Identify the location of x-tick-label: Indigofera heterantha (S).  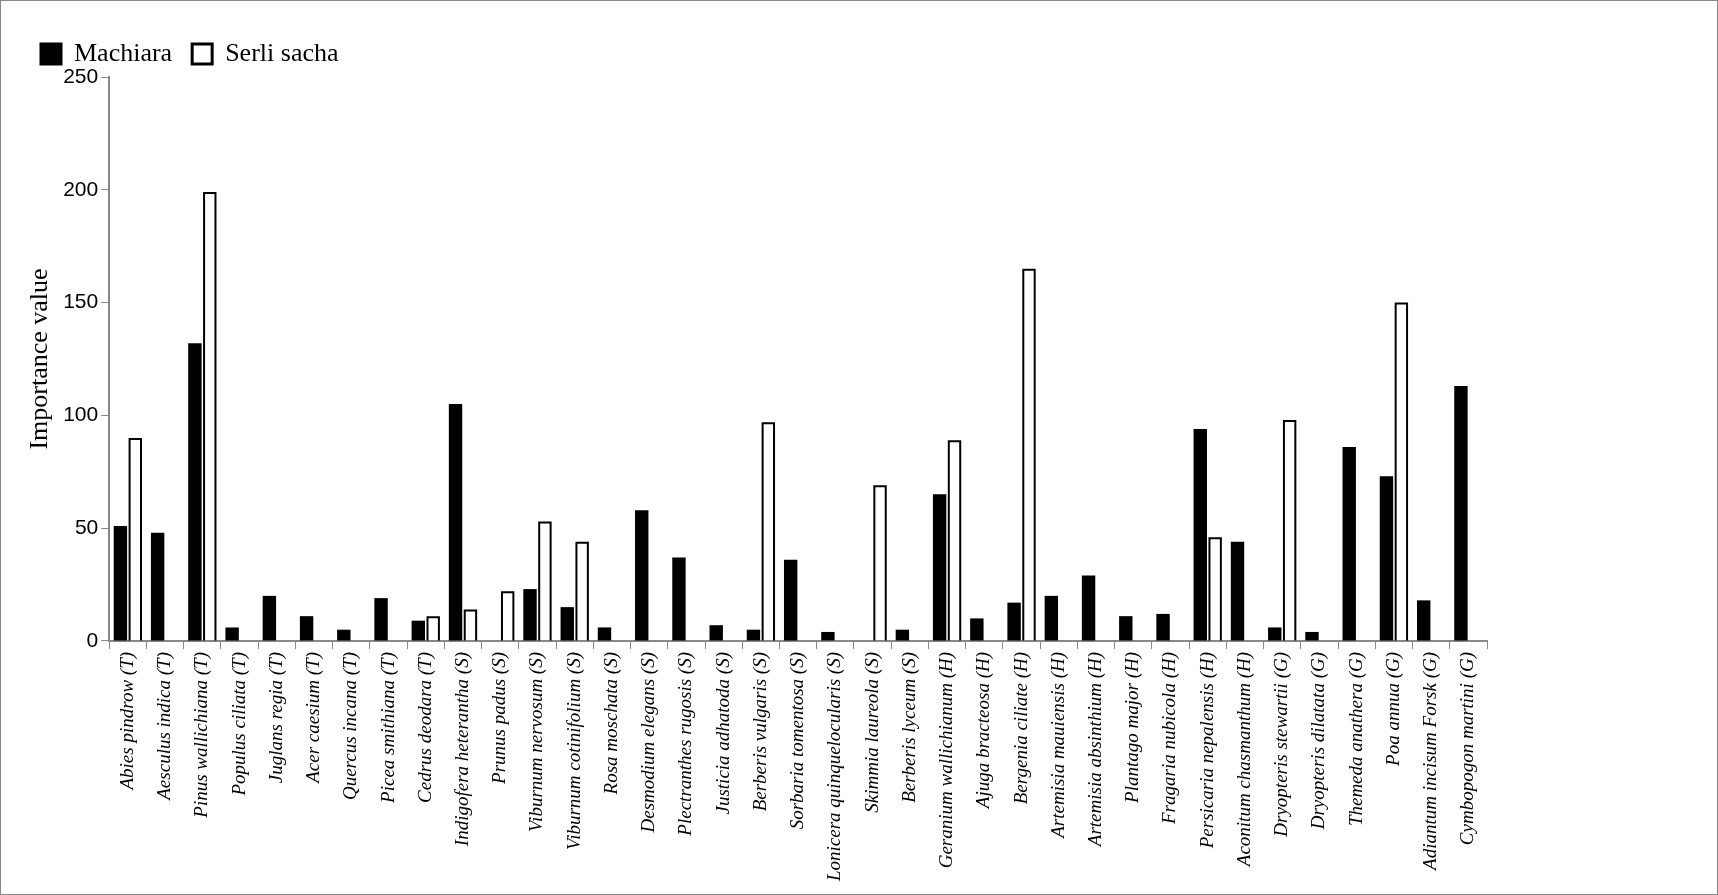
(461, 749).